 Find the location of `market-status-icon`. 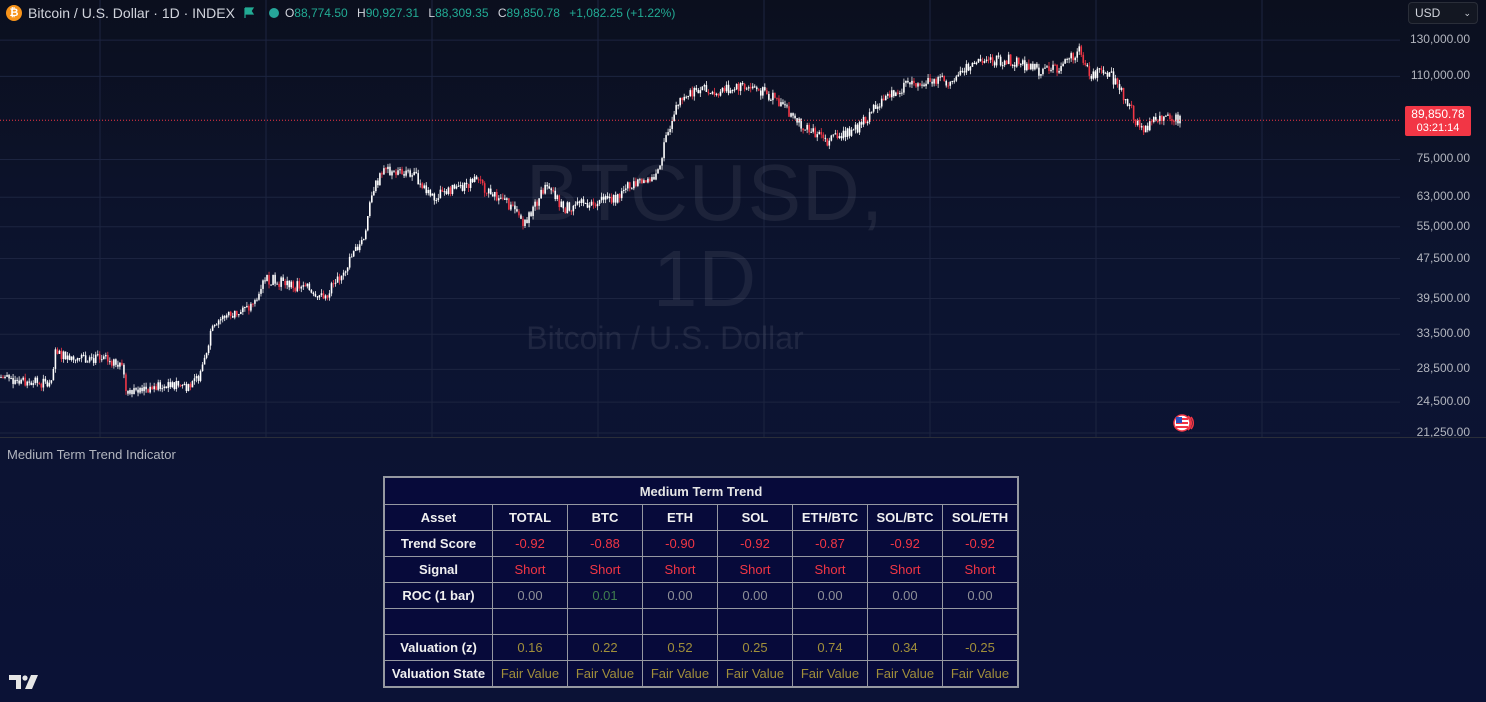

market-status-icon is located at coordinates (273, 13).